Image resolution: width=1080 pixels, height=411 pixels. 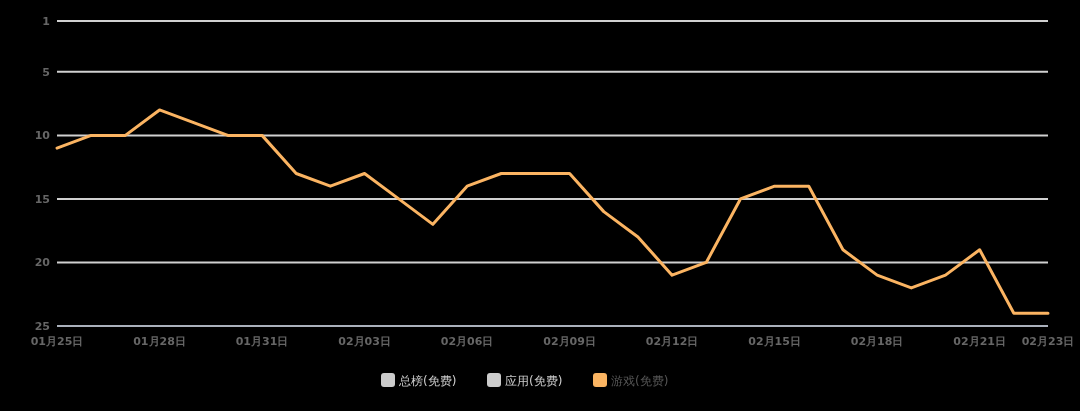 What do you see at coordinates (159, 341) in the screenshot?
I see `x-tick-label: 01月28日` at bounding box center [159, 341].